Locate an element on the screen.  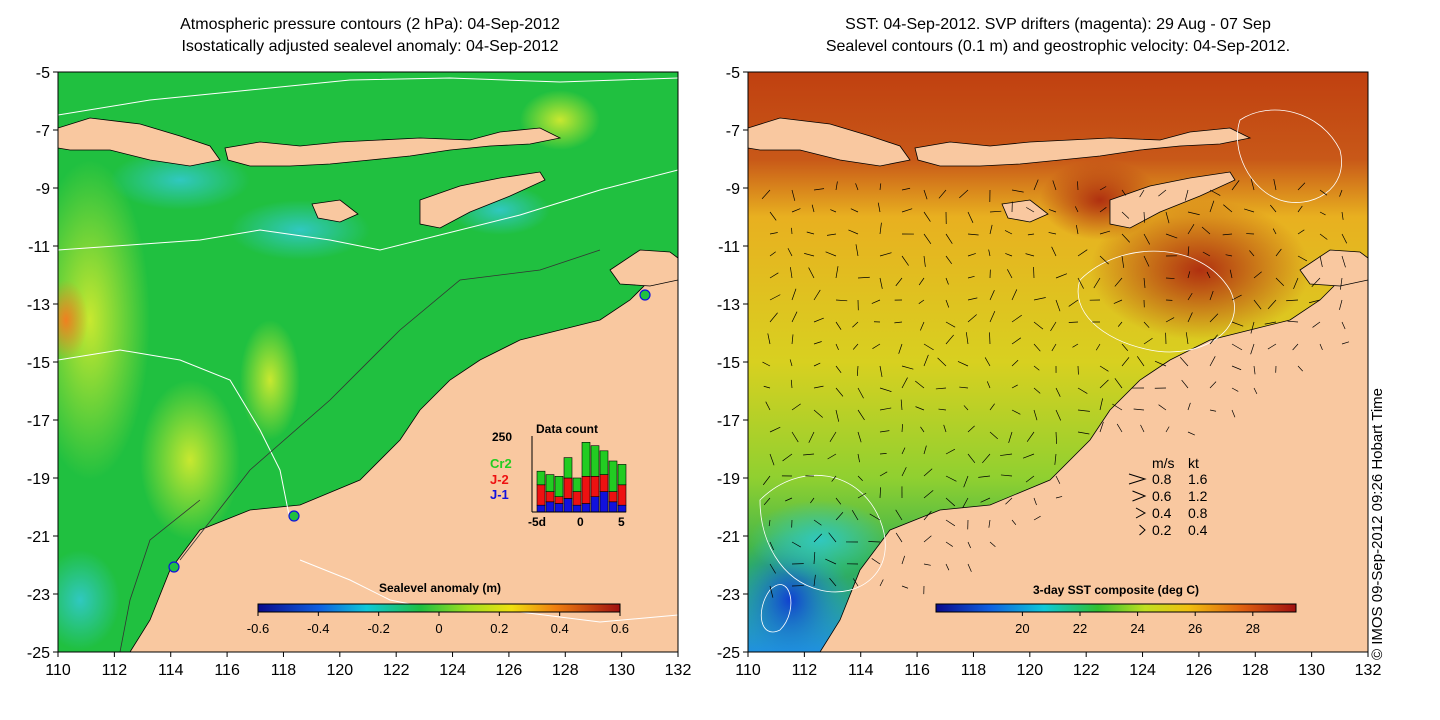
pressure-contour is located at coordinates (174, 435).